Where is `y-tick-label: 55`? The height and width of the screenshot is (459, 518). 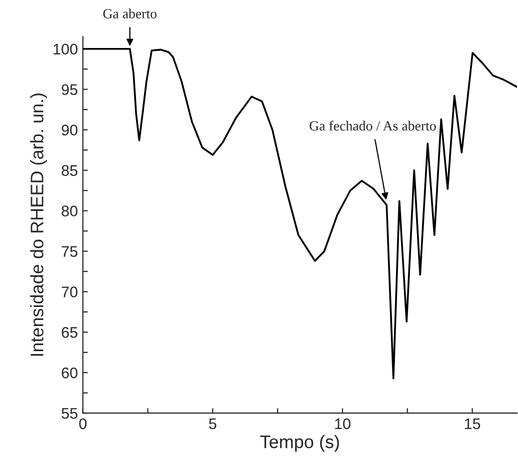
y-tick-label: 55 is located at coordinates (70, 413).